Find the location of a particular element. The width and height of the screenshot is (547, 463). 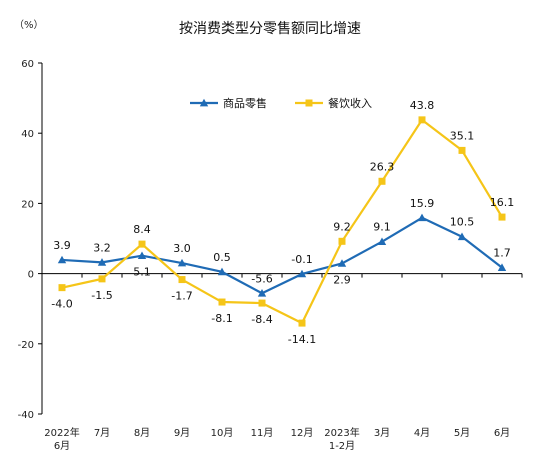

legend-label: 商品零售 is located at coordinates (245, 103).